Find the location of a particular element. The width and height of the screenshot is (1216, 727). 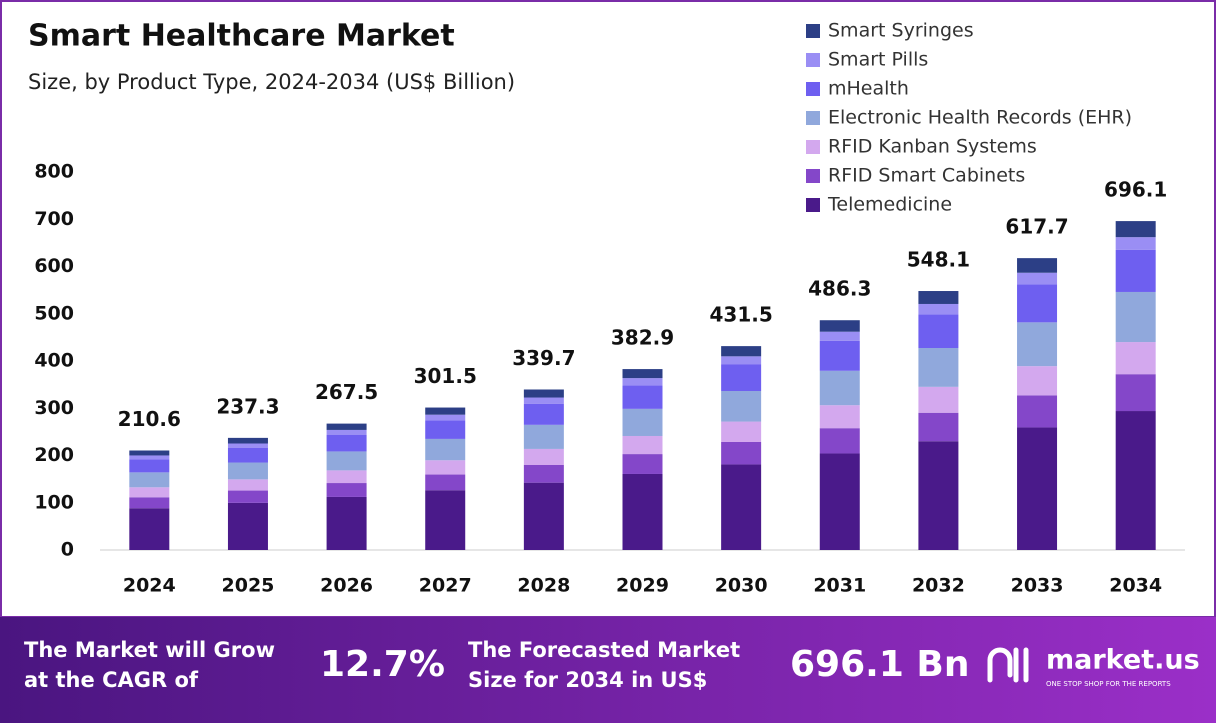

total-label: 486.3 is located at coordinates (839, 289).